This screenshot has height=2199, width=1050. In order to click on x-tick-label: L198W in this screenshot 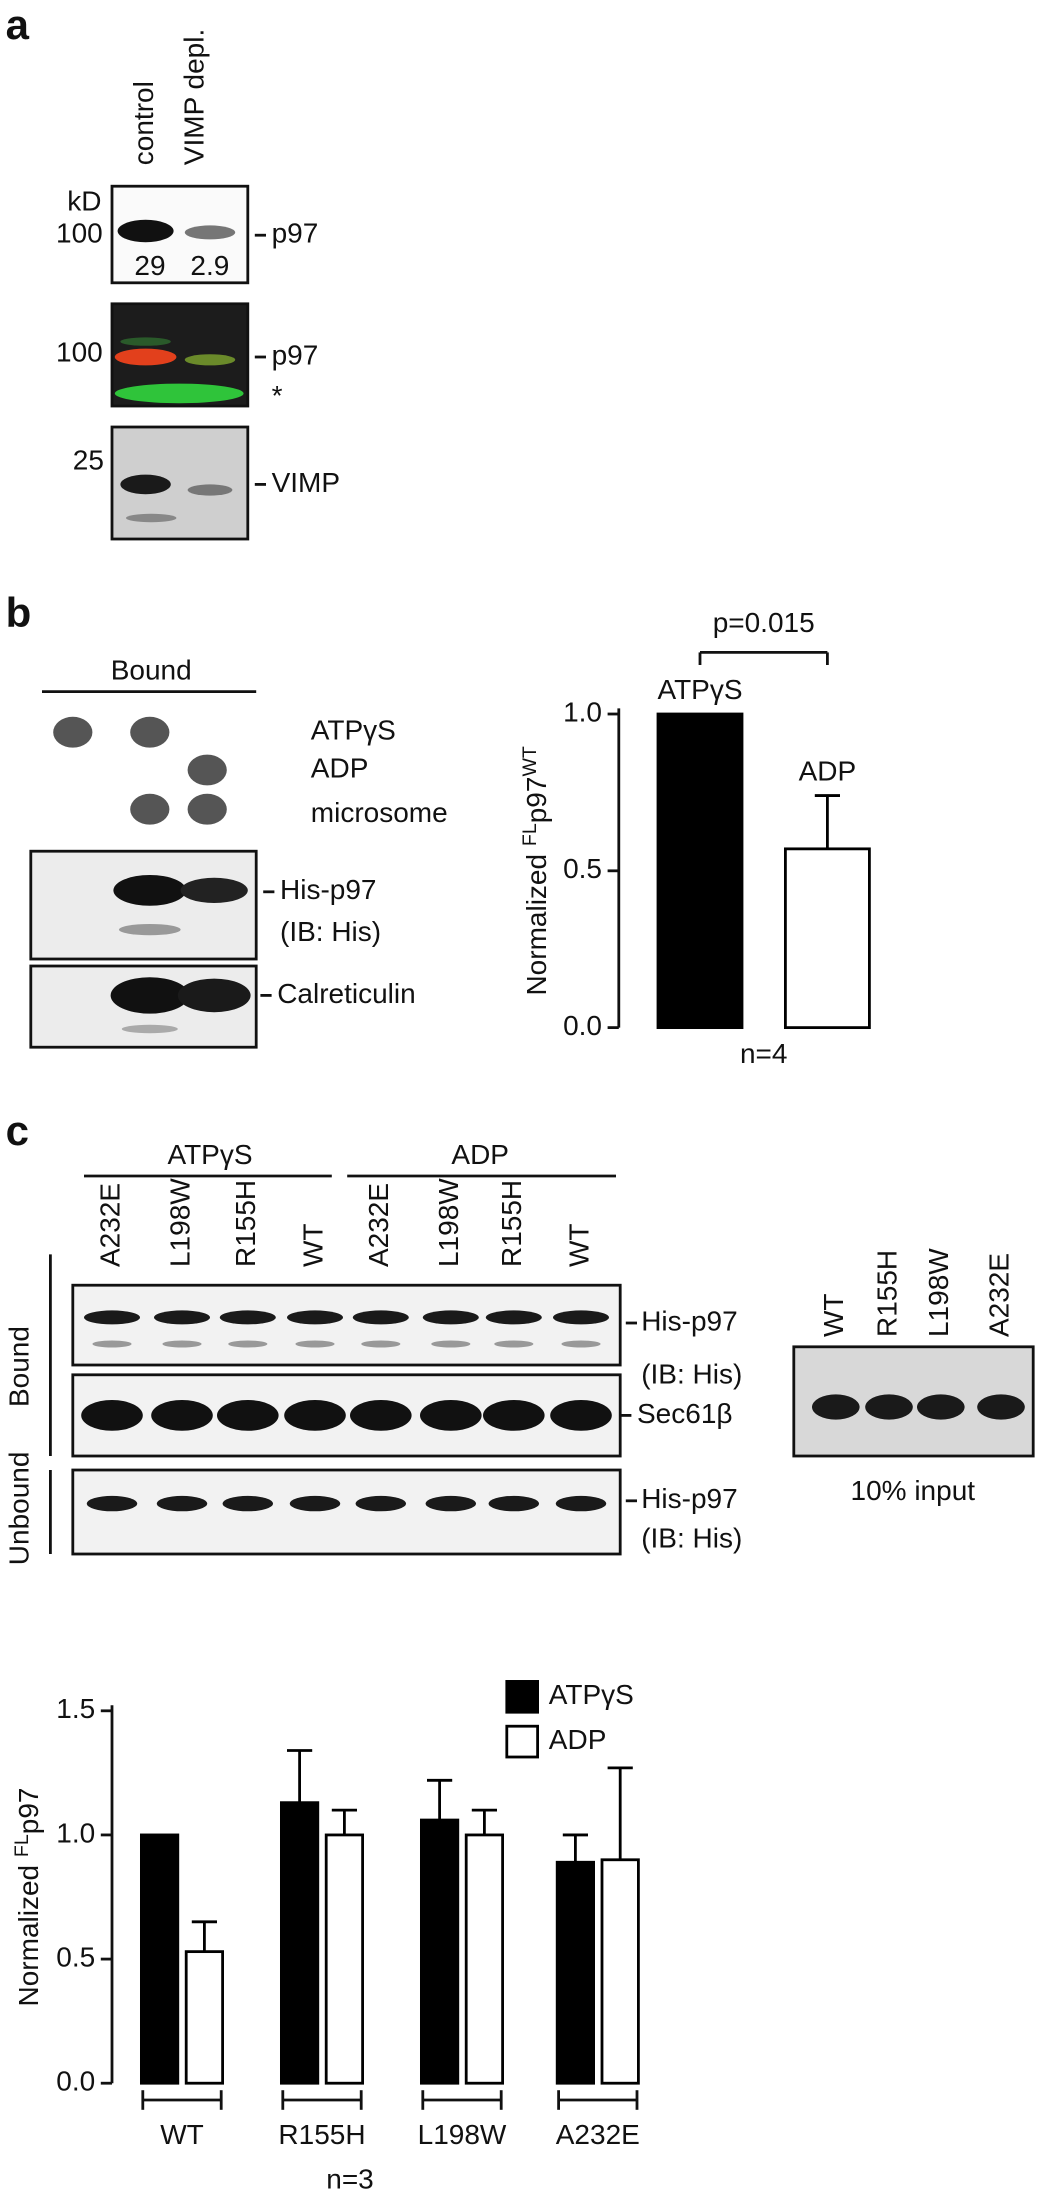, I will do `click(462, 2134)`.